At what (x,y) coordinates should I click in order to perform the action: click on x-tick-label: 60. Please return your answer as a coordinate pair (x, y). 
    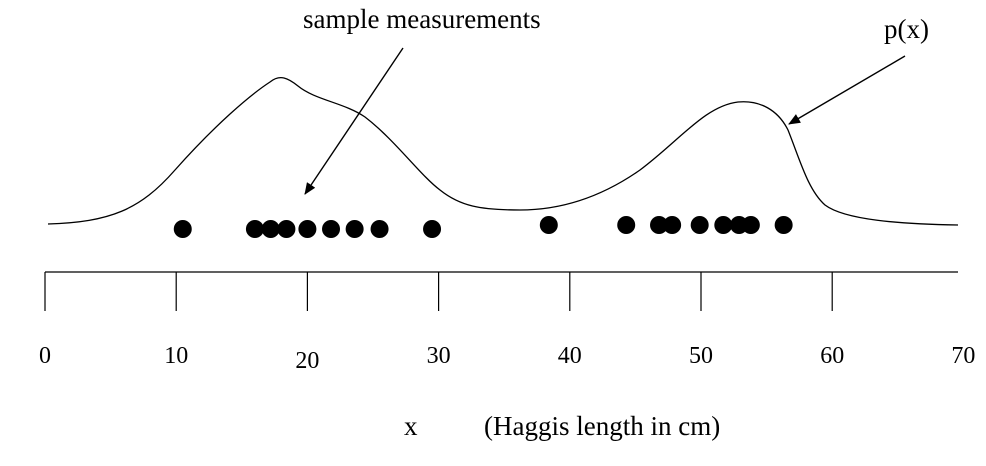
    Looking at the image, I should click on (832, 356).